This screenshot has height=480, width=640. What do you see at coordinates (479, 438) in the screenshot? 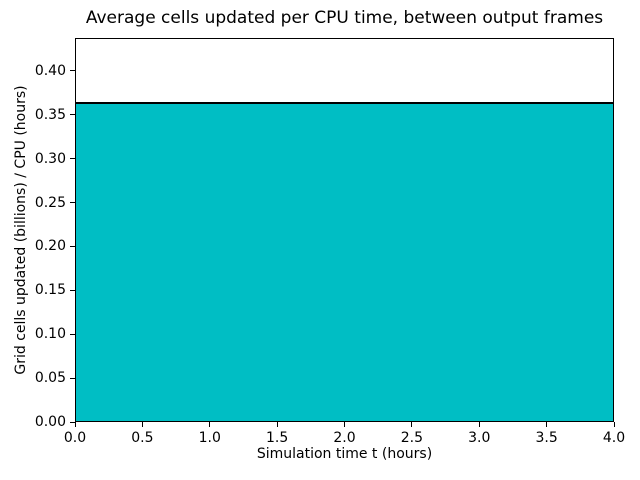
I see `x-tick-label: 3.0` at bounding box center [479, 438].